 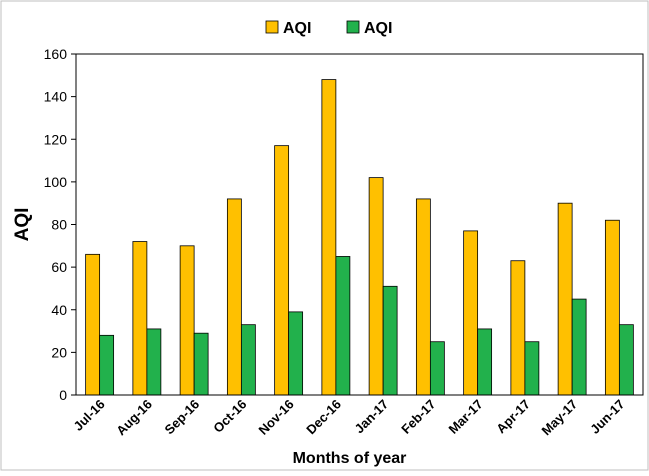 I want to click on y-tick-label: 100, so click(x=56, y=182).